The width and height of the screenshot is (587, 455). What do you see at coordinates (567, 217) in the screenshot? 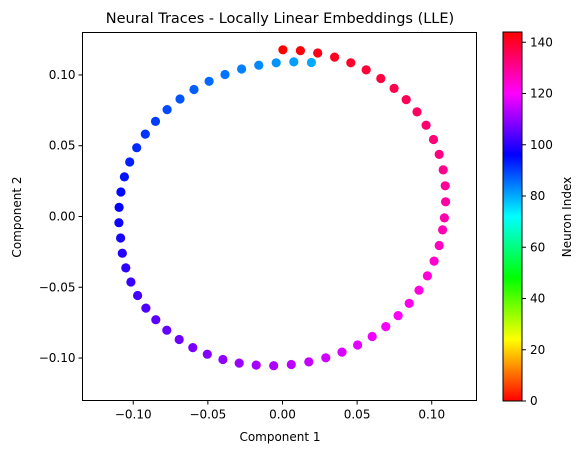
I see `colorbar-label: Neuron Index` at bounding box center [567, 217].